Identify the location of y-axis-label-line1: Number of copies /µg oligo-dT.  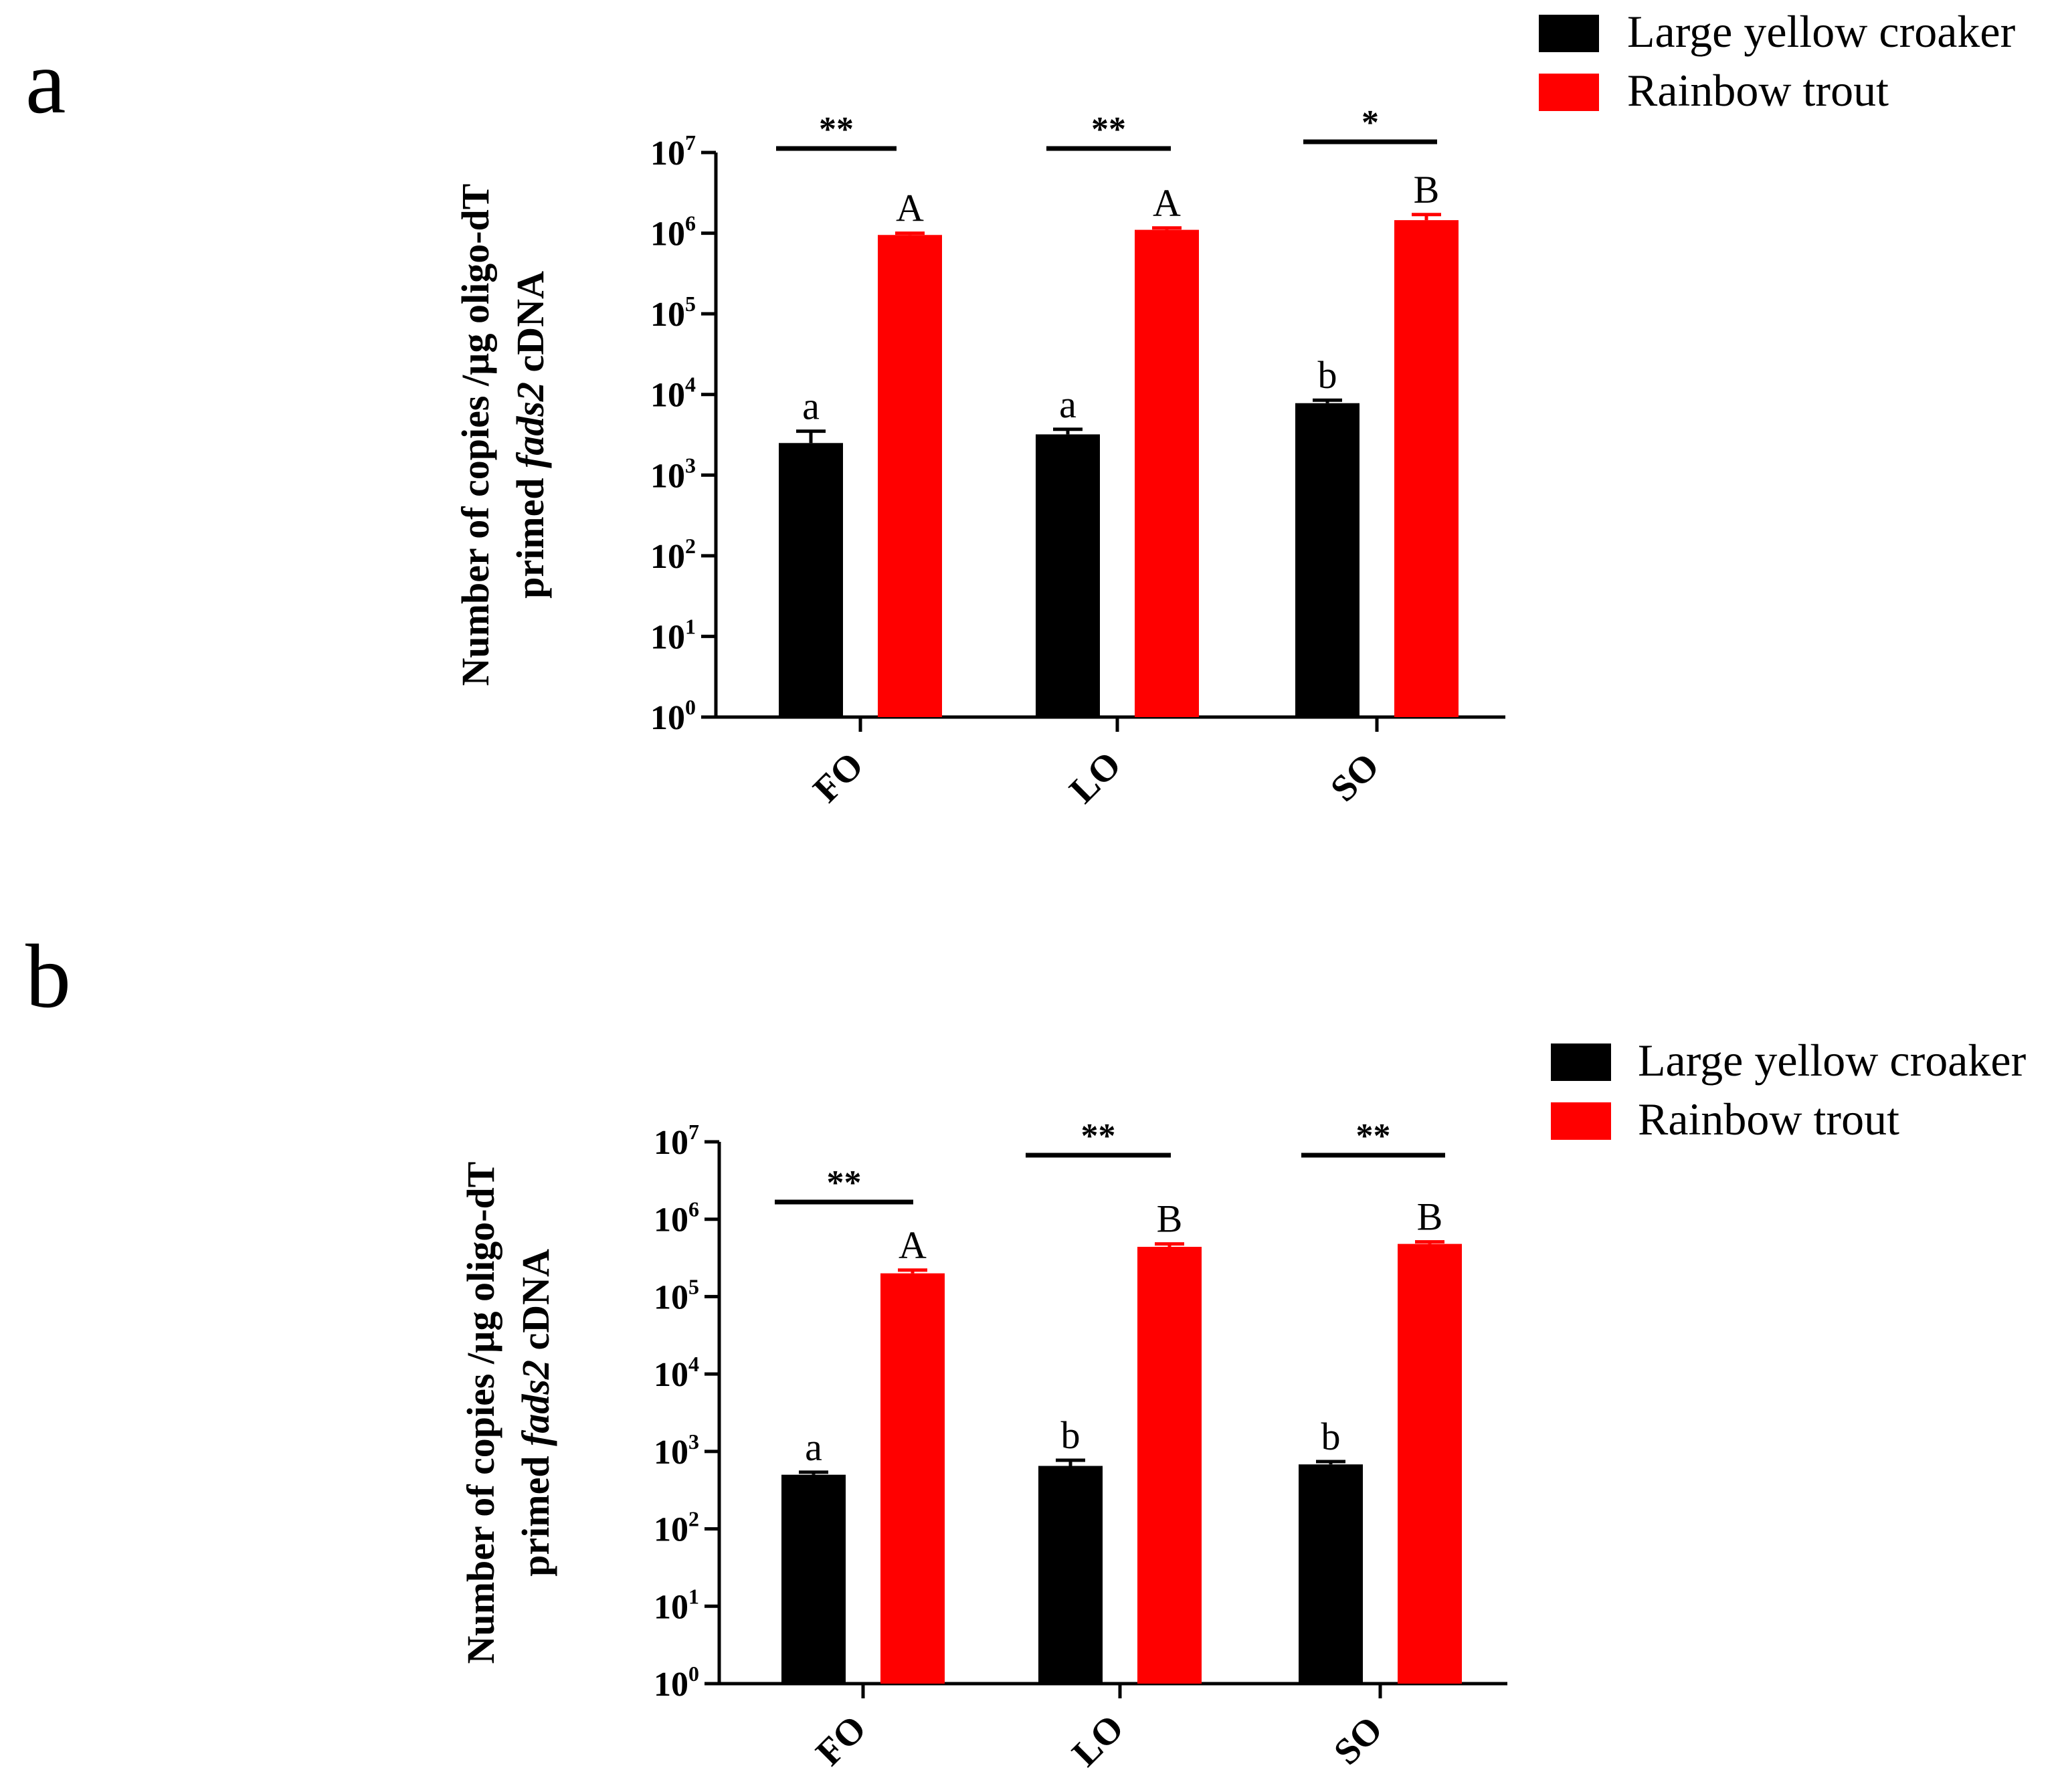
(475, 435).